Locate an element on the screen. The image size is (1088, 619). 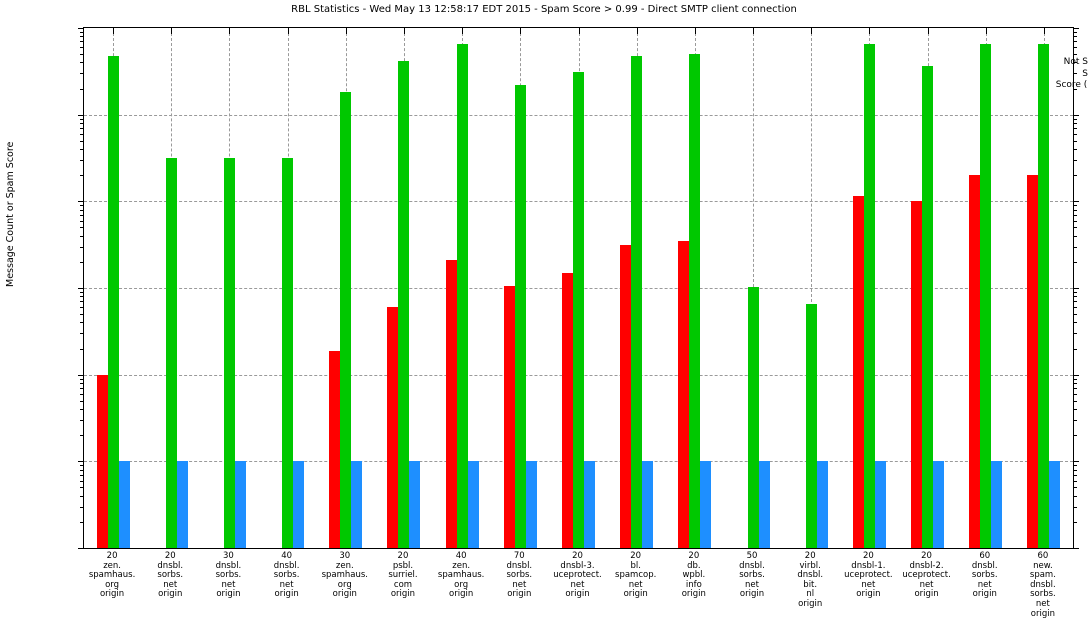
x-axis-label: 20 dnsbl-3. uceprotect. net origin is located at coordinates (578, 575).